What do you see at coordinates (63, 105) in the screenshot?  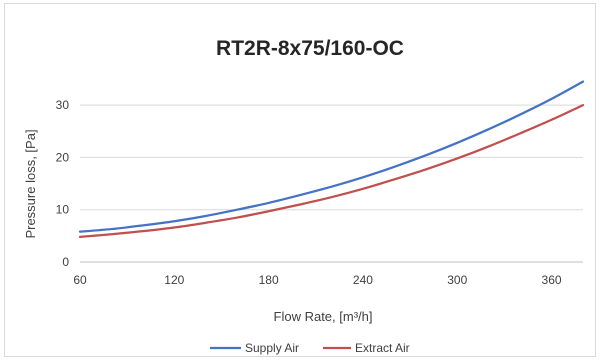 I see `y-tick-label: 30` at bounding box center [63, 105].